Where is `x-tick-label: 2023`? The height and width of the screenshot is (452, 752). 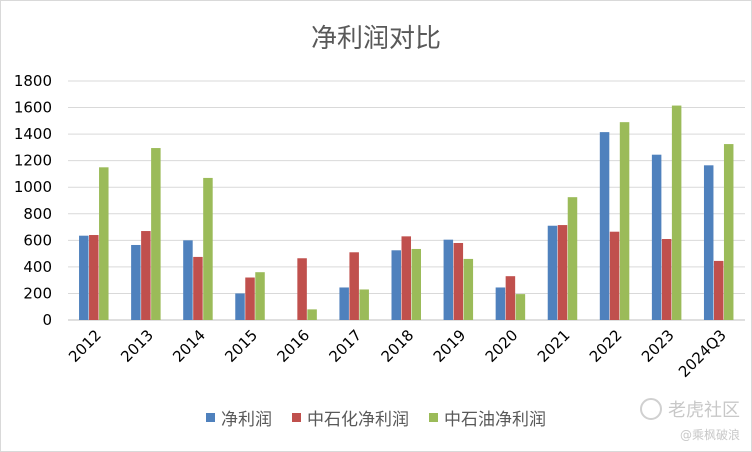 x-tick-label: 2023 is located at coordinates (658, 346).